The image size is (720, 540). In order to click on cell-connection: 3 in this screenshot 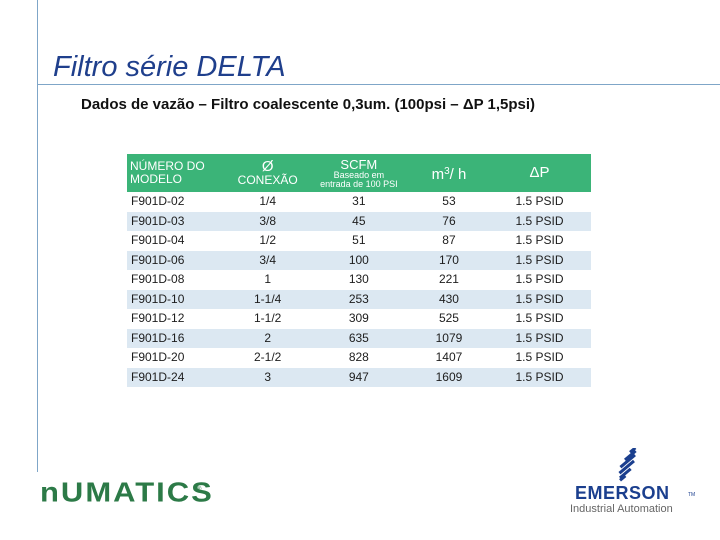, I will do `click(267, 377)`.